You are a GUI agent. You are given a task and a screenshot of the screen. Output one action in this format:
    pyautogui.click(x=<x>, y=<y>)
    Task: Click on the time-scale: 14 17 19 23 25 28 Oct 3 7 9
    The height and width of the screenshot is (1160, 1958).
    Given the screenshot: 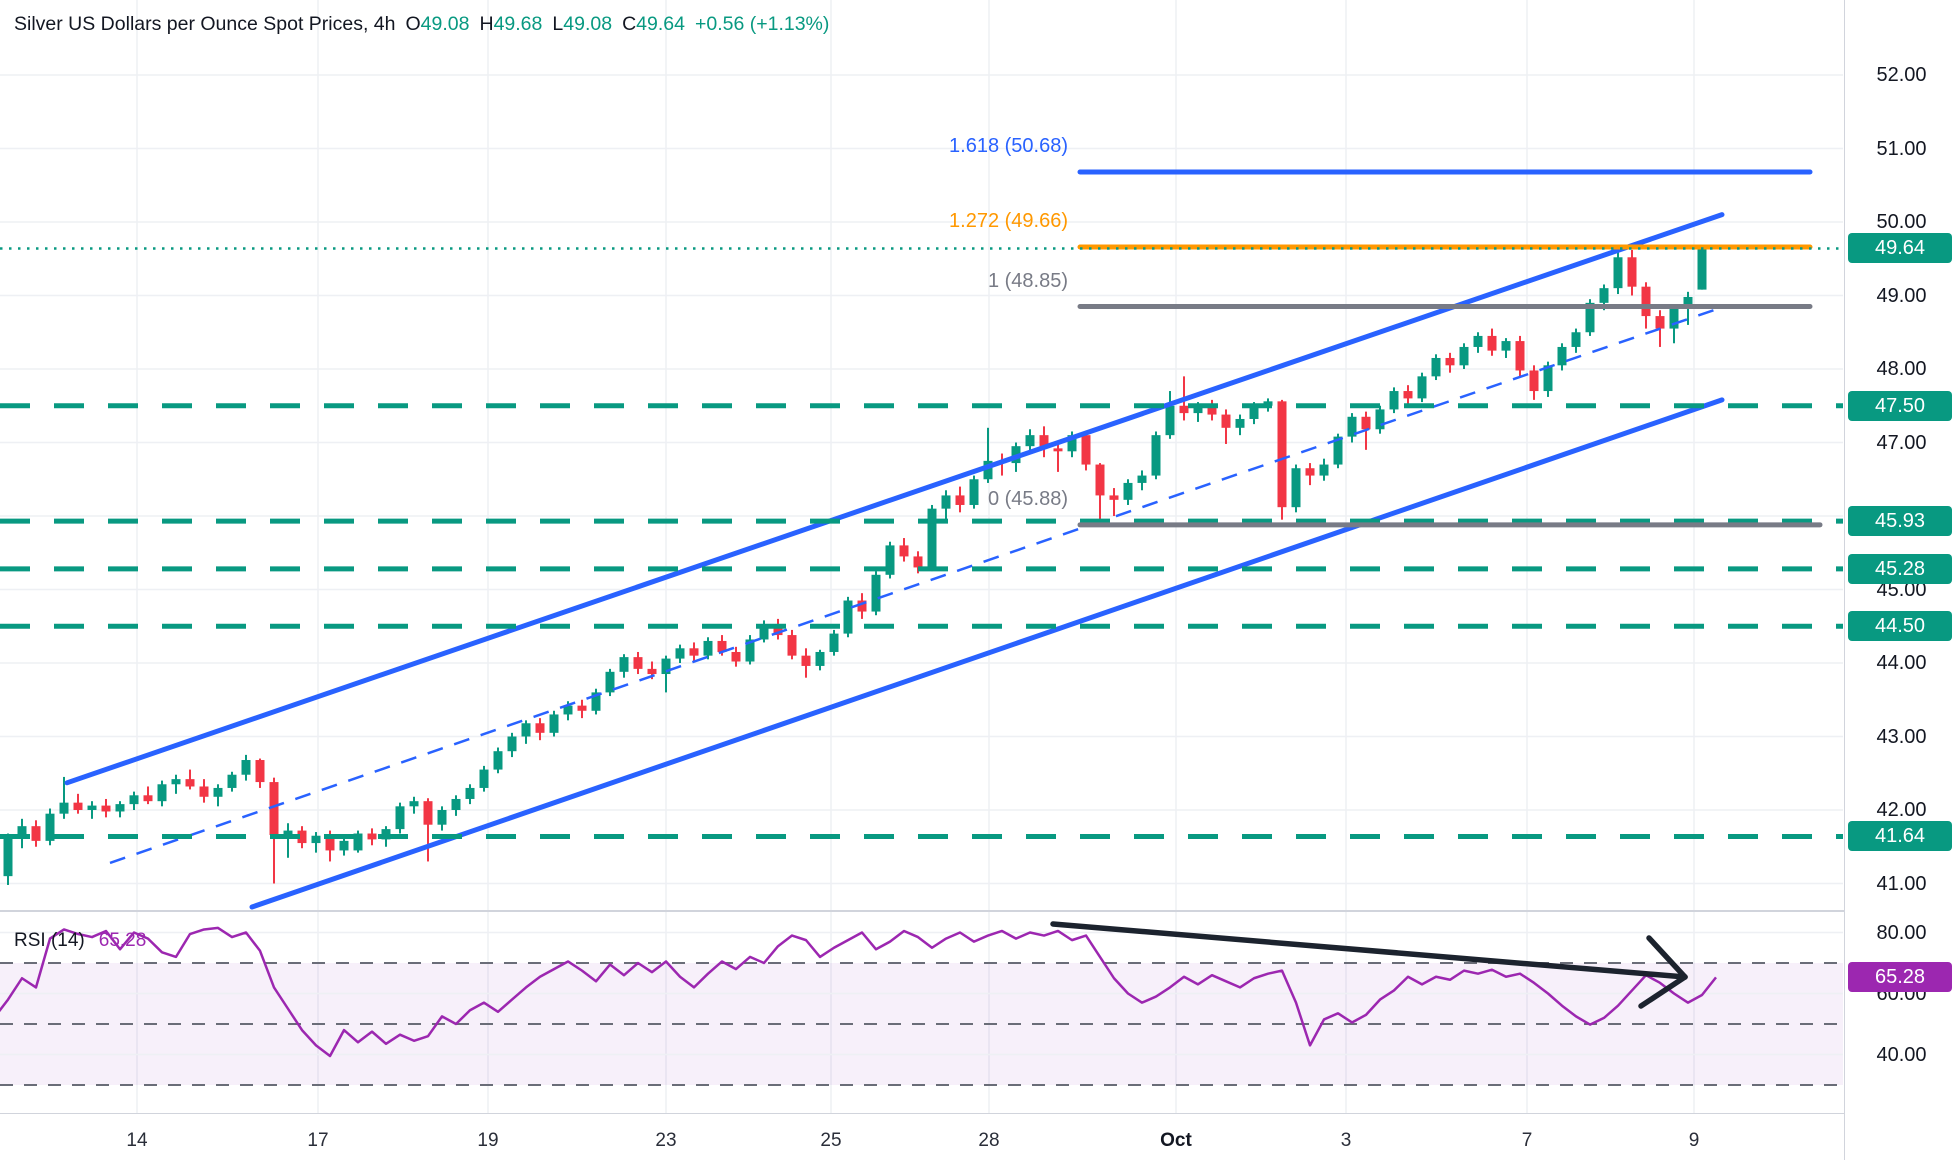 What is the action you would take?
    pyautogui.click(x=922, y=1136)
    